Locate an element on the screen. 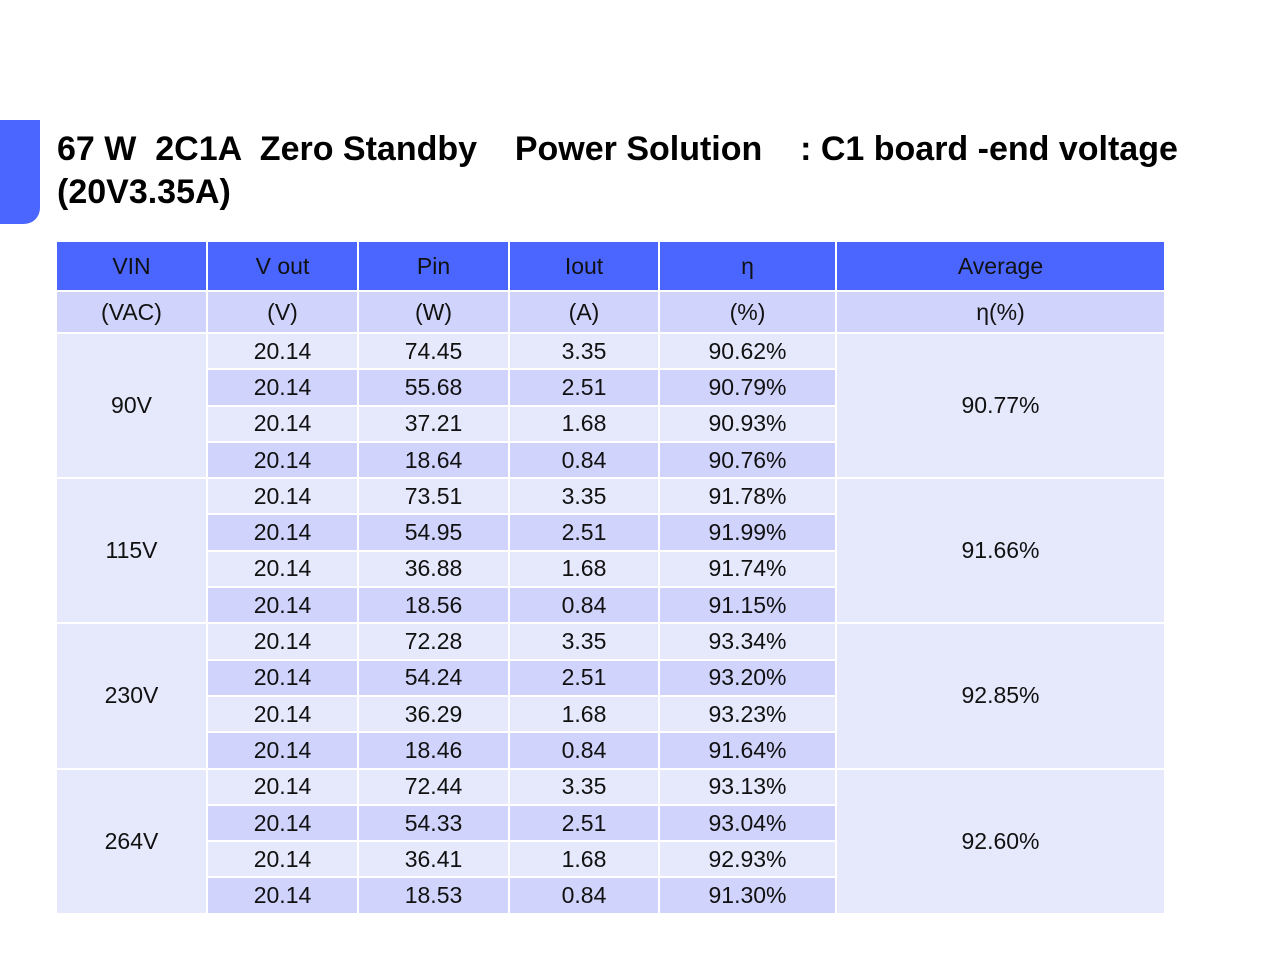  header-row: VIN V out Pin Iout η Average is located at coordinates (610, 266).